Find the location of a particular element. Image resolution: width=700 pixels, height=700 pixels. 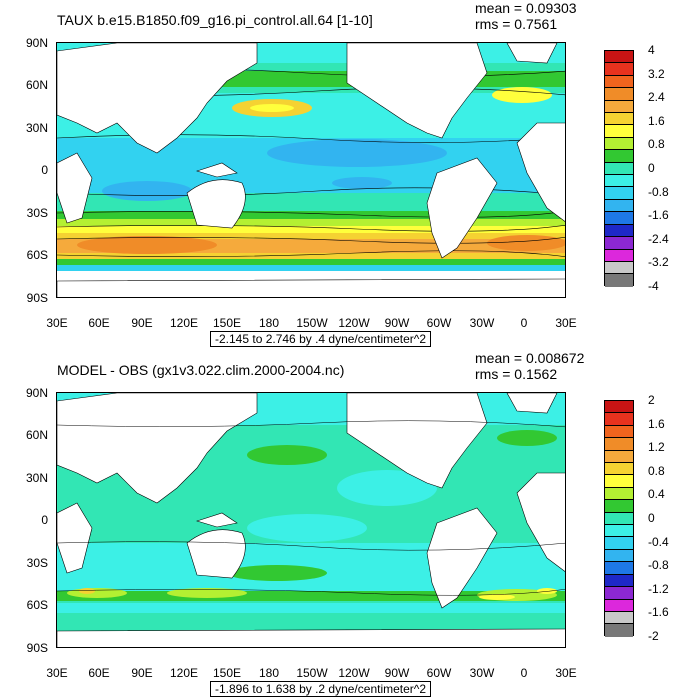

colorbar-label: -2.4 is located at coordinates (658, 238).